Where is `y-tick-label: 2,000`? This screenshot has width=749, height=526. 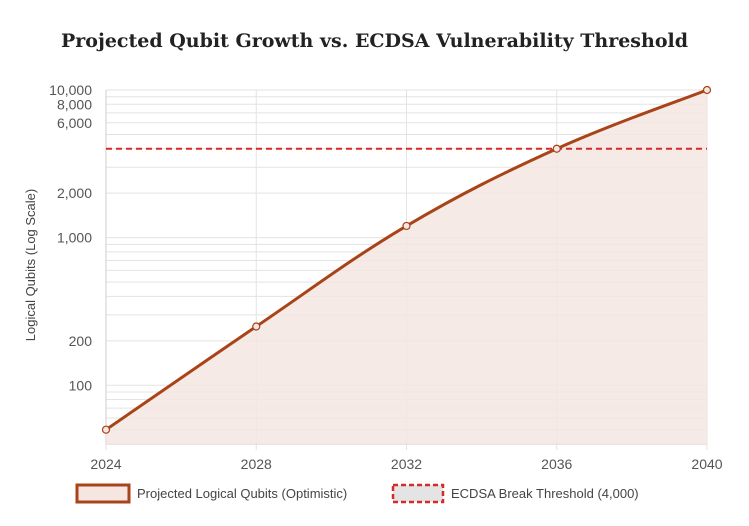
y-tick-label: 2,000 is located at coordinates (74, 193).